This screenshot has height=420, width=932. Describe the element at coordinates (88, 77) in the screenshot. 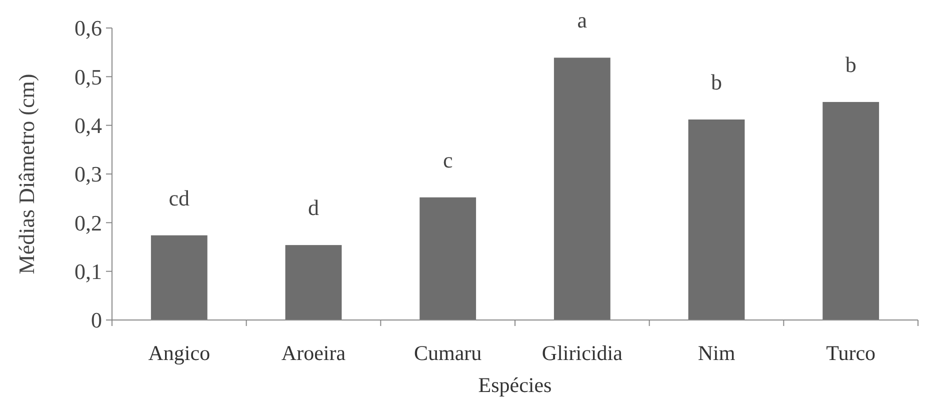

I see `y-tick-label: 0,5` at that location.